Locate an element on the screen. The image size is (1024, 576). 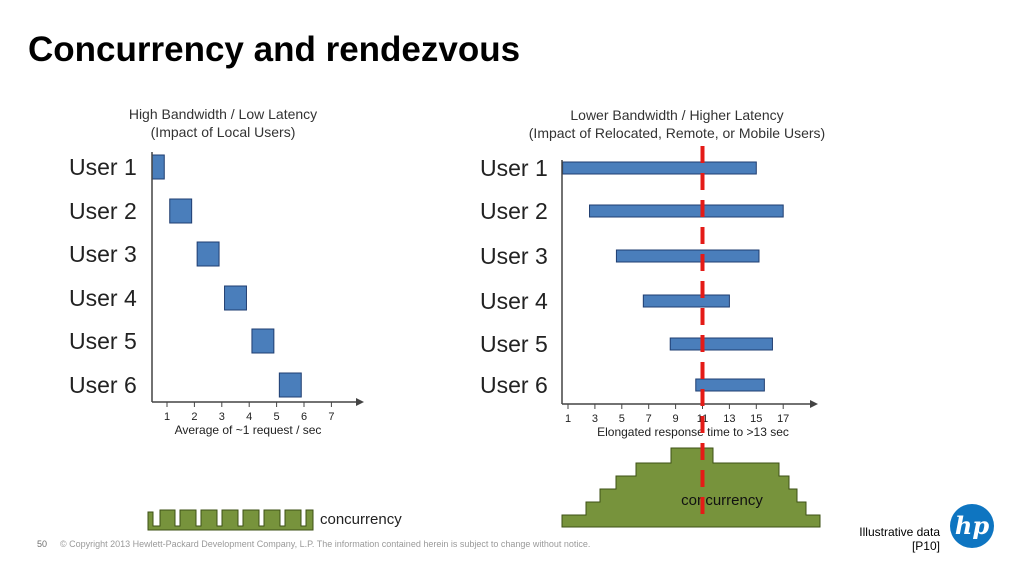
right-chart-title: Lower Bandwidth / Higher Latency is located at coordinates (676, 115).